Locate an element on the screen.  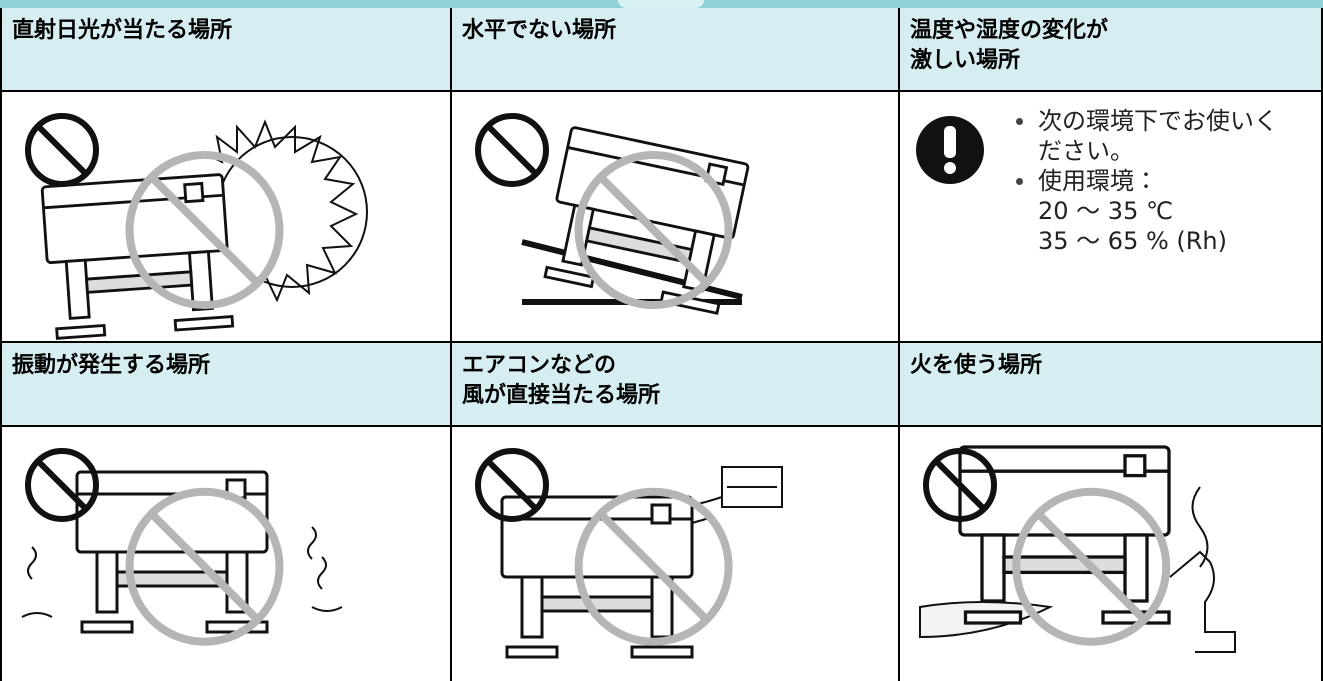
vibration-lines is located at coordinates (182, 572).